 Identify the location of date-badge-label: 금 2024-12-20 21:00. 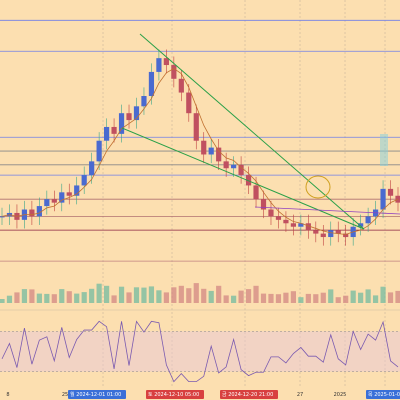
(247, 395).